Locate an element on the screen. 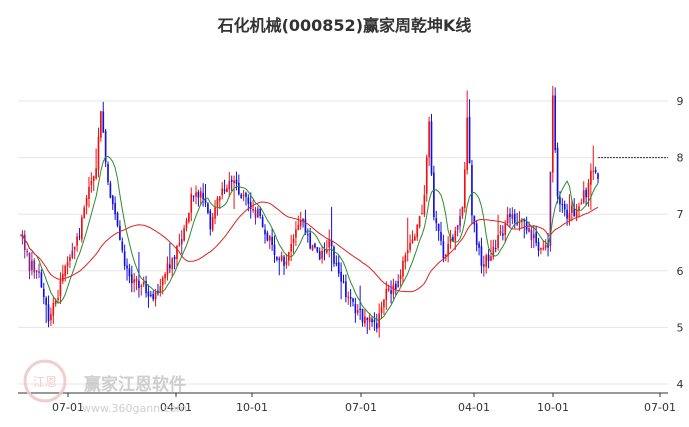  seal-icon is located at coordinates (45, 381).